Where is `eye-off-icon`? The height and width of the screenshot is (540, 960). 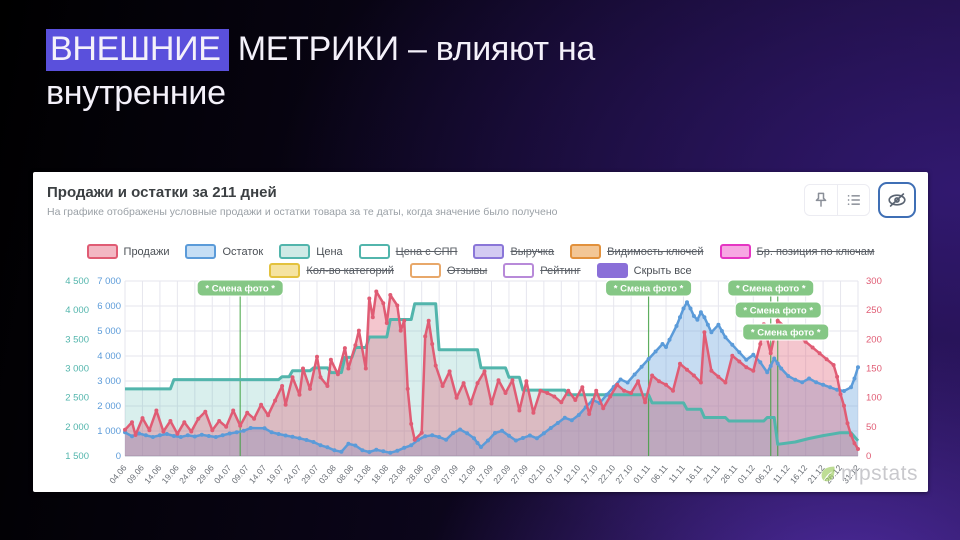
eye-off-icon is located at coordinates (897, 200).